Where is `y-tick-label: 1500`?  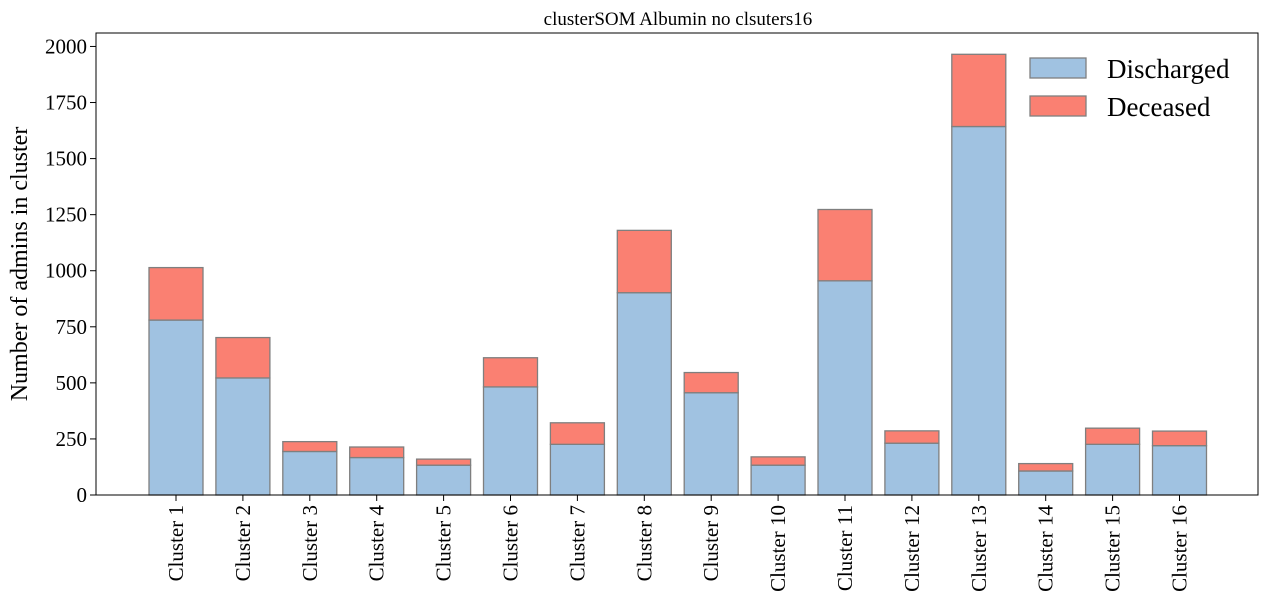 y-tick-label: 1500 is located at coordinates (66, 159).